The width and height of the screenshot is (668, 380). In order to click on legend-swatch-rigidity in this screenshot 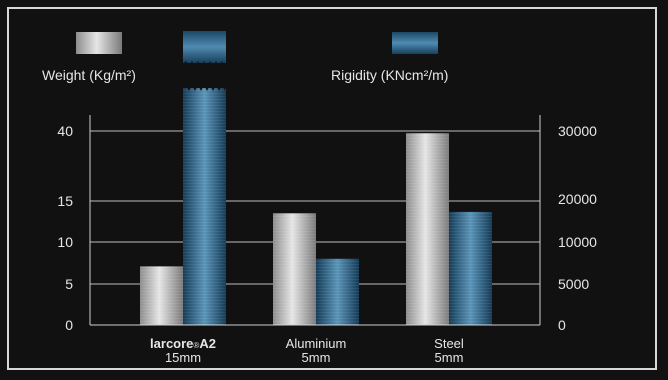, I will do `click(415, 43)`.